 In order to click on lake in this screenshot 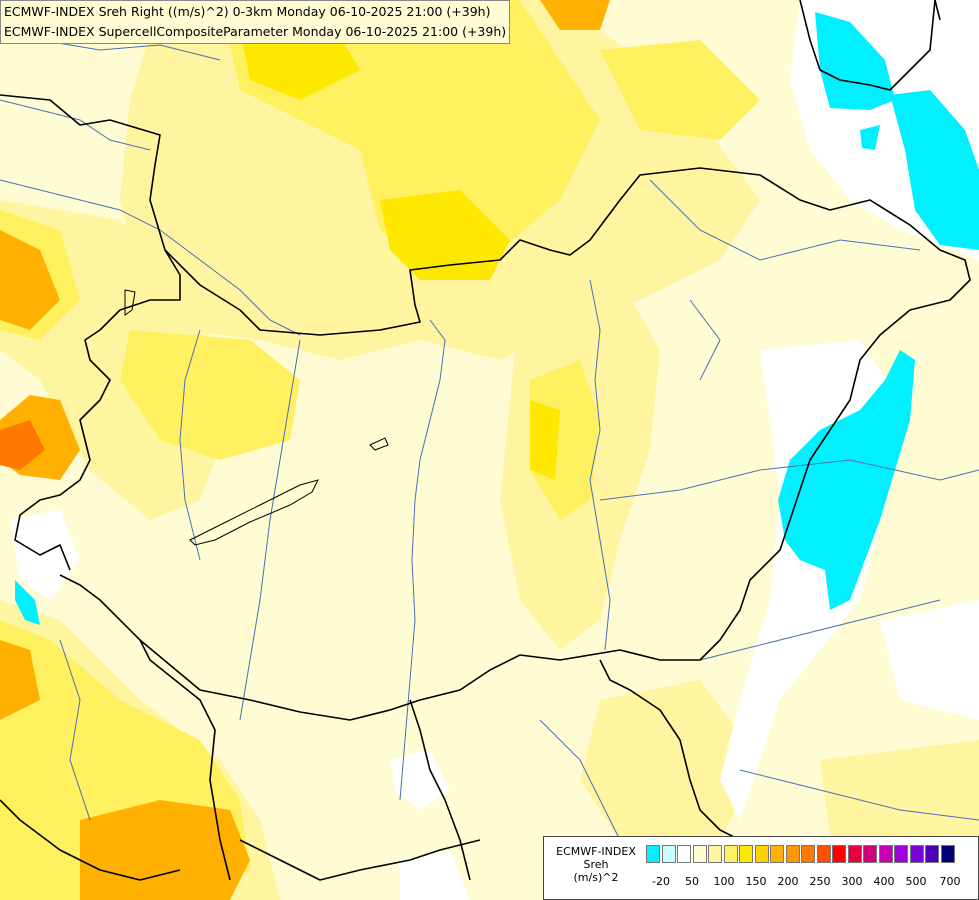, I will do `click(254, 512)`.